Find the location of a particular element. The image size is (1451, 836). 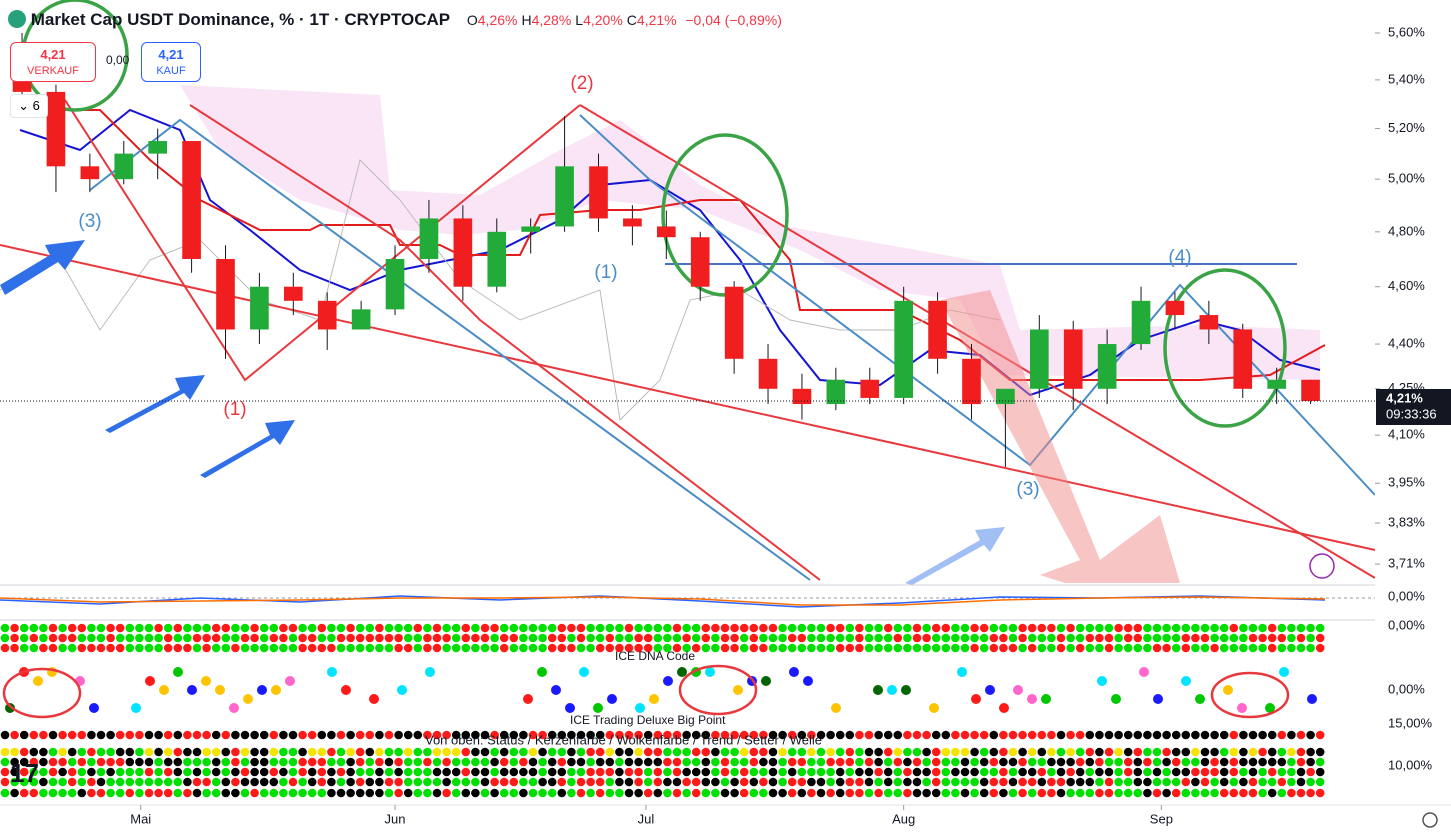

y-tick-label: 5,00% is located at coordinates (1406, 178).